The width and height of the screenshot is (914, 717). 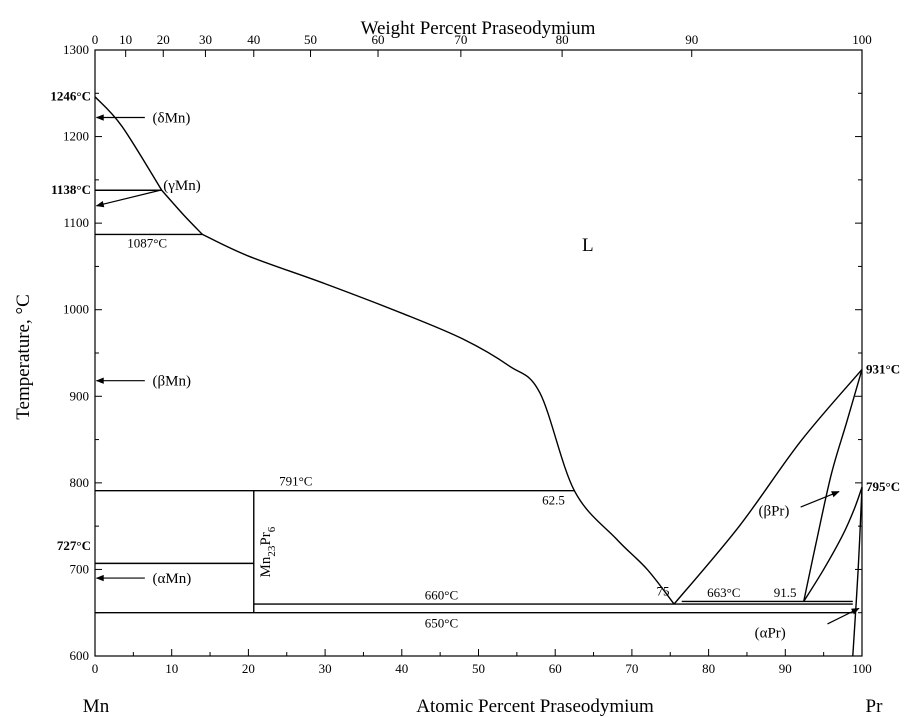 What do you see at coordinates (95, 39) in the screenshot?
I see `wt-tick-label-0: 0` at bounding box center [95, 39].